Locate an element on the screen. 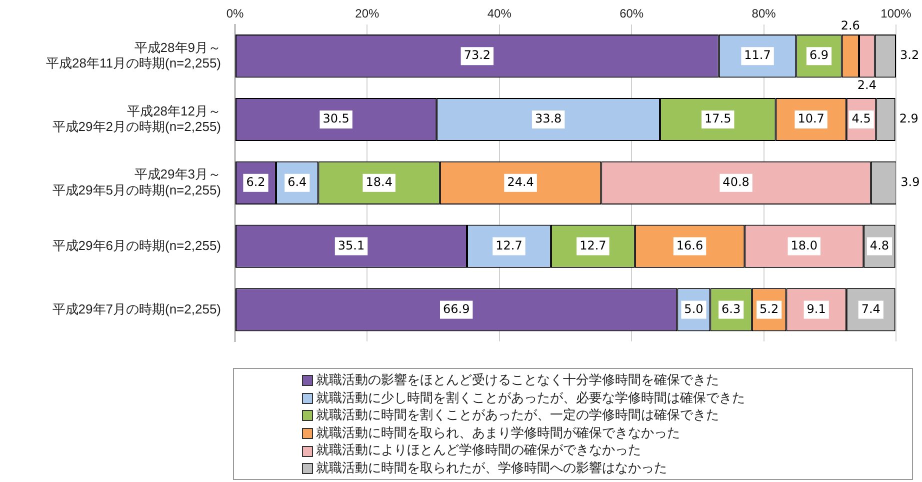 The width and height of the screenshot is (922, 482). legend-label: 就職活動に少し時間を割くことがあったが、必要な学修時間は確保できた is located at coordinates (530, 399).